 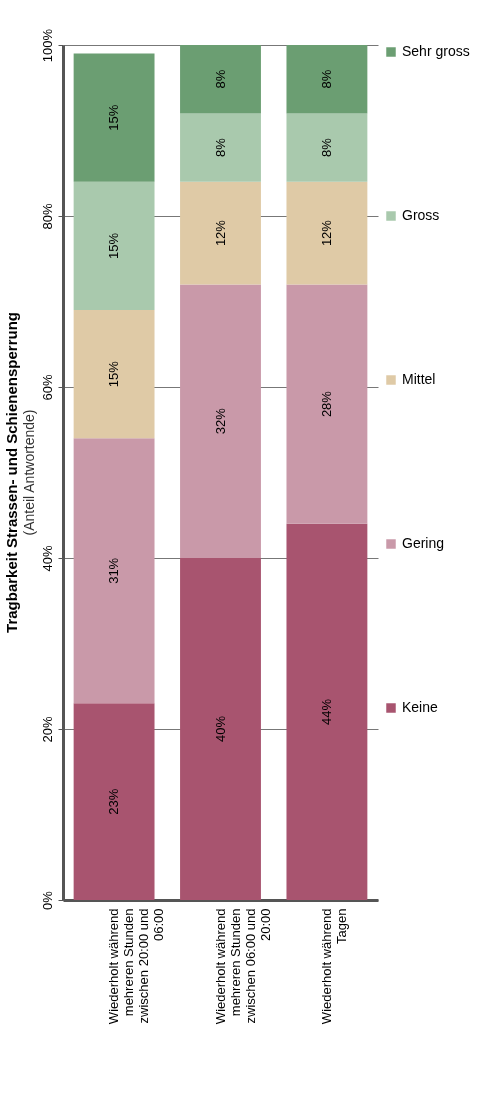 What do you see at coordinates (242, 966) in the screenshot?
I see `x-tick-label: Wiederholt während mehreren Stunden zwischen 06:00 und 20:00` at bounding box center [242, 966].